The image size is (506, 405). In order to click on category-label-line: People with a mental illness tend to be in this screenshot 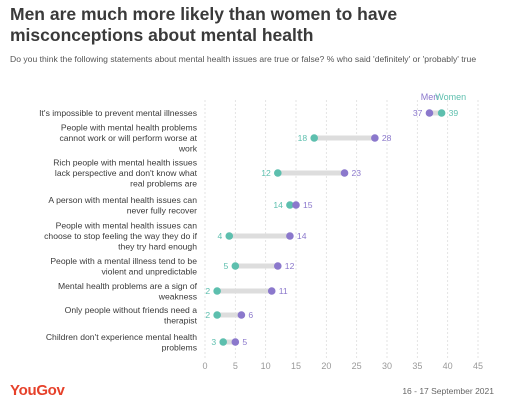, I will do `click(123, 261)`.